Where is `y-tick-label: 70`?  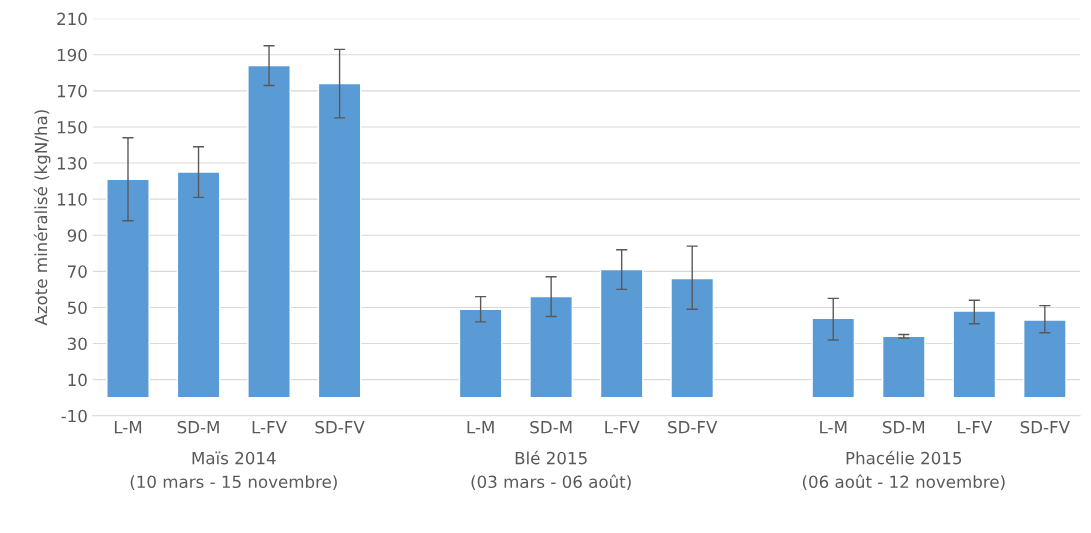 y-tick-label: 70 is located at coordinates (77, 271).